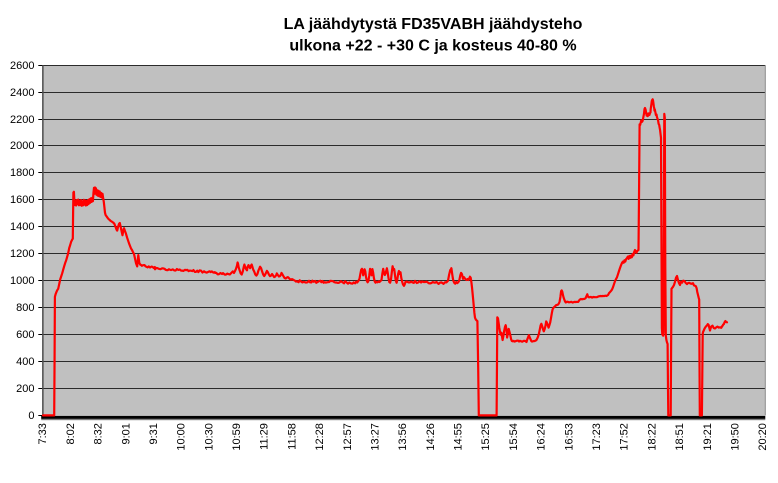 The image size is (778, 483). I want to click on svg-text: 11:29, so click(265, 436).